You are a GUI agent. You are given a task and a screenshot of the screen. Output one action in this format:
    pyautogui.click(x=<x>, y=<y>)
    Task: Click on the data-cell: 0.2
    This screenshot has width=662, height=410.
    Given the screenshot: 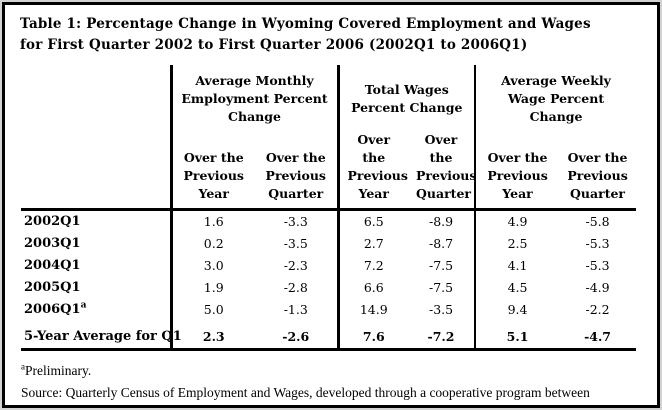 What is the action you would take?
    pyautogui.click(x=212, y=243)
    